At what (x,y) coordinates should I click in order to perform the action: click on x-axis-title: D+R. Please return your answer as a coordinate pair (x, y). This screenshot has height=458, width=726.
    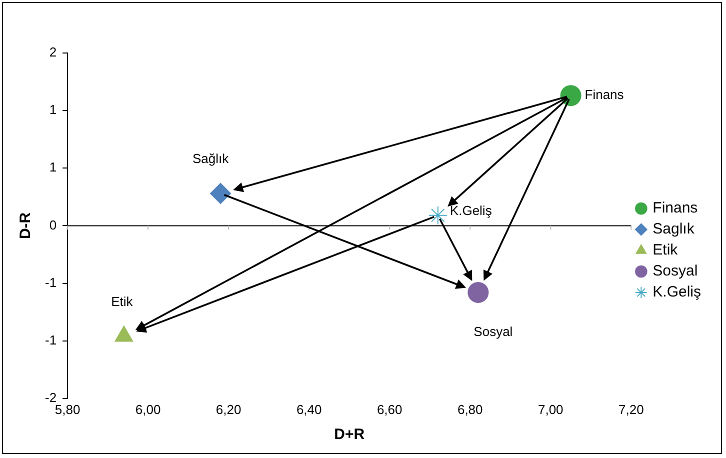
    Looking at the image, I should click on (349, 435).